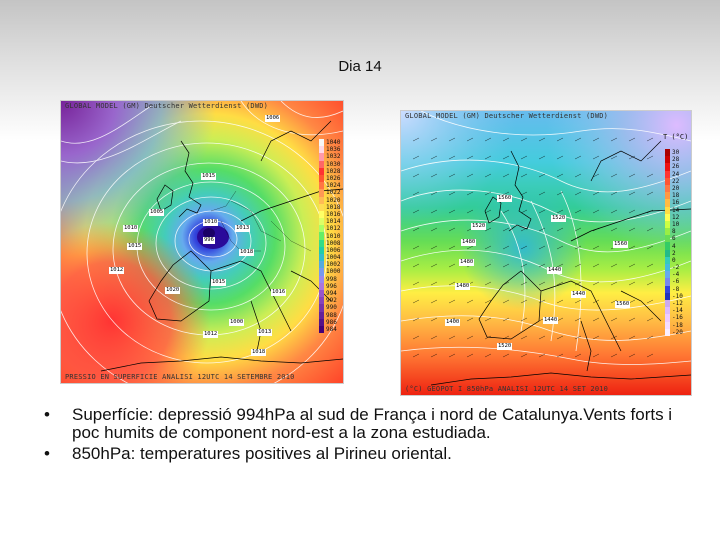 This screenshot has width=720, height=540. I want to click on temperature-legend-value: 30, so click(676, 153).